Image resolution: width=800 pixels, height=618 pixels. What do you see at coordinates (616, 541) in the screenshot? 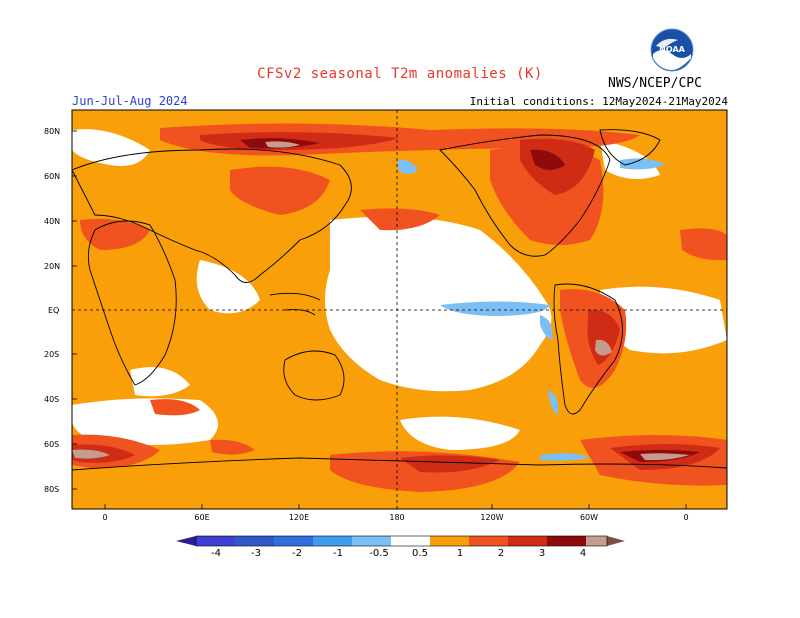
I see `colorbar-arrow-right` at bounding box center [616, 541].